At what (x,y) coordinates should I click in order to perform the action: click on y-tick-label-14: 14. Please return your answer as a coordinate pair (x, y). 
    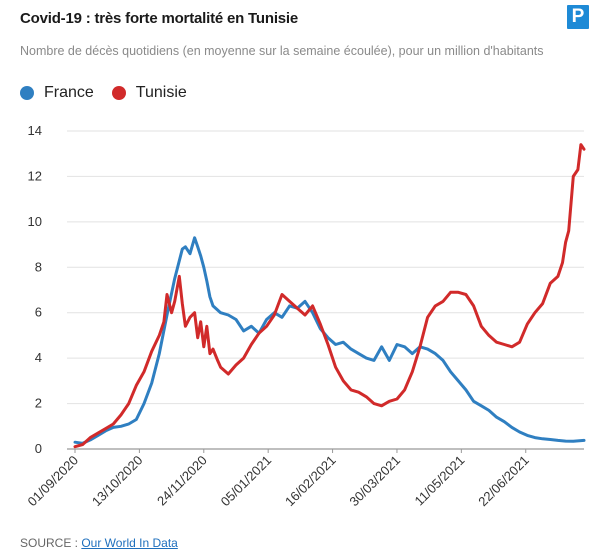
    Looking at the image, I should click on (35, 130).